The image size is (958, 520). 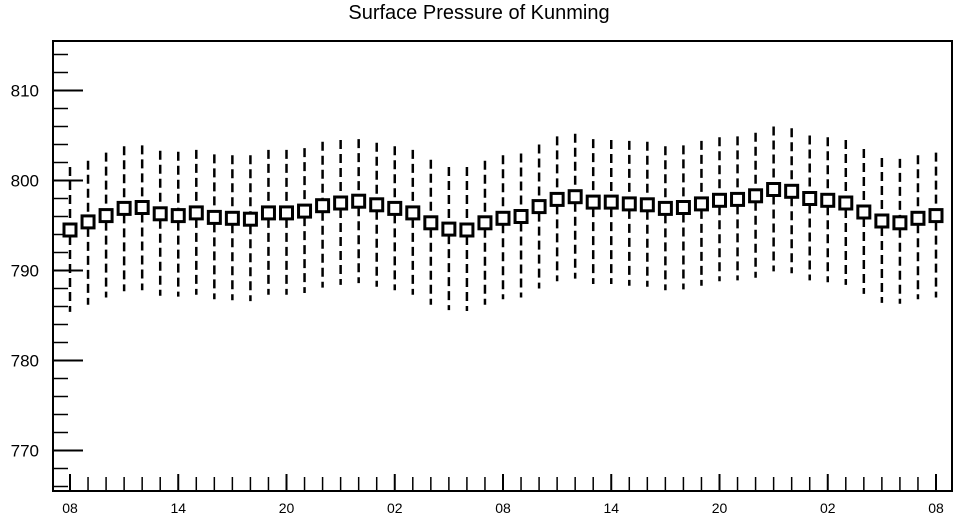 I want to click on chart-title: Surface Pressure of Kunming, so click(x=479, y=13).